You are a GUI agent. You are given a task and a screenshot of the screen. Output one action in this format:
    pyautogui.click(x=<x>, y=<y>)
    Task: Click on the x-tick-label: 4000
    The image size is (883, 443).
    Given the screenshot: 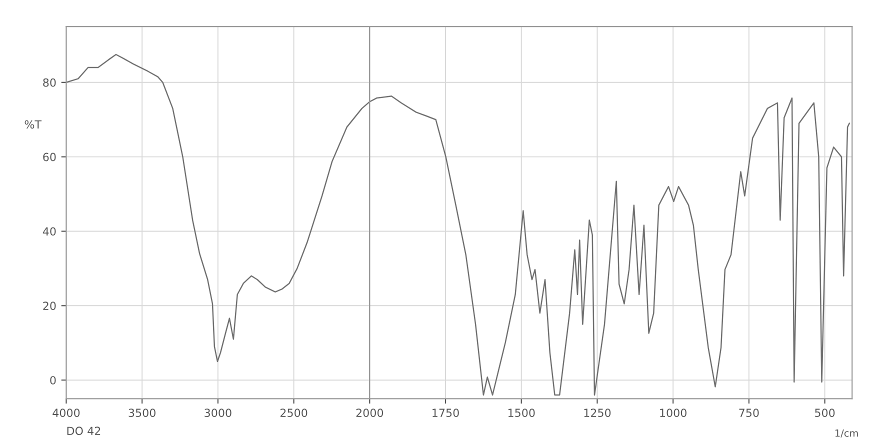 What is the action you would take?
    pyautogui.click(x=66, y=413)
    